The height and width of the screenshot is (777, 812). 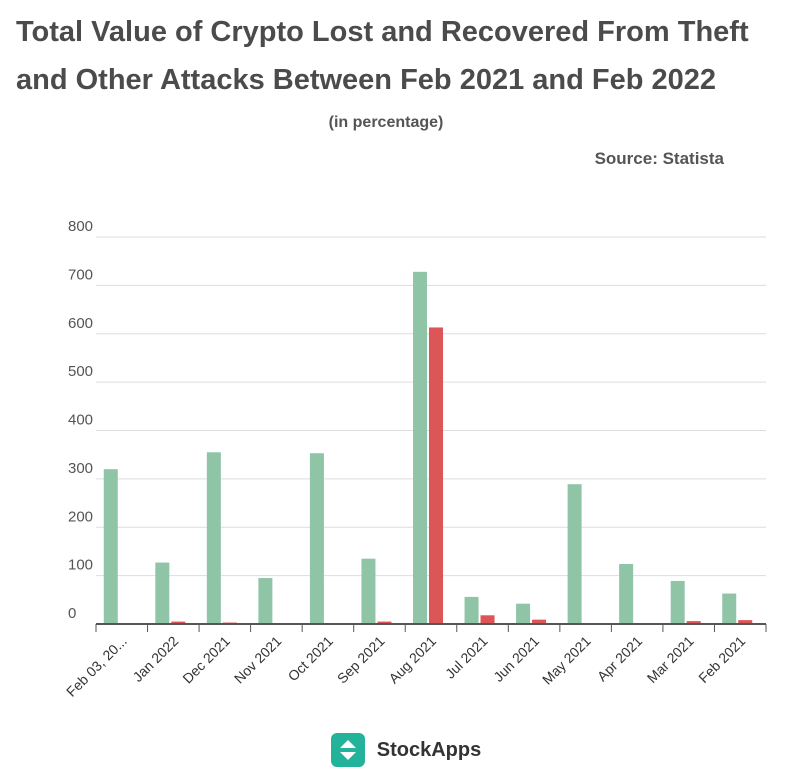 What do you see at coordinates (386, 122) in the screenshot?
I see `subtitle-text: (in percentage)` at bounding box center [386, 122].